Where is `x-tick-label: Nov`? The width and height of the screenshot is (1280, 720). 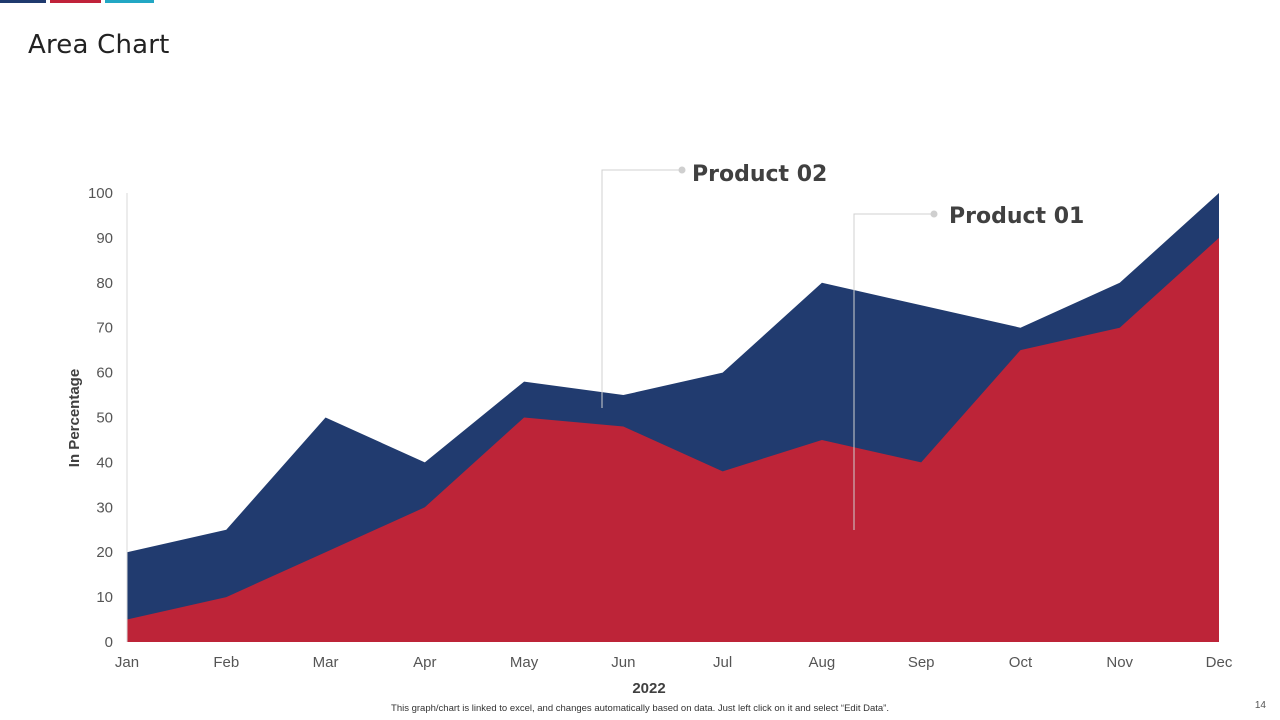
x-tick-label: Nov is located at coordinates (1119, 662).